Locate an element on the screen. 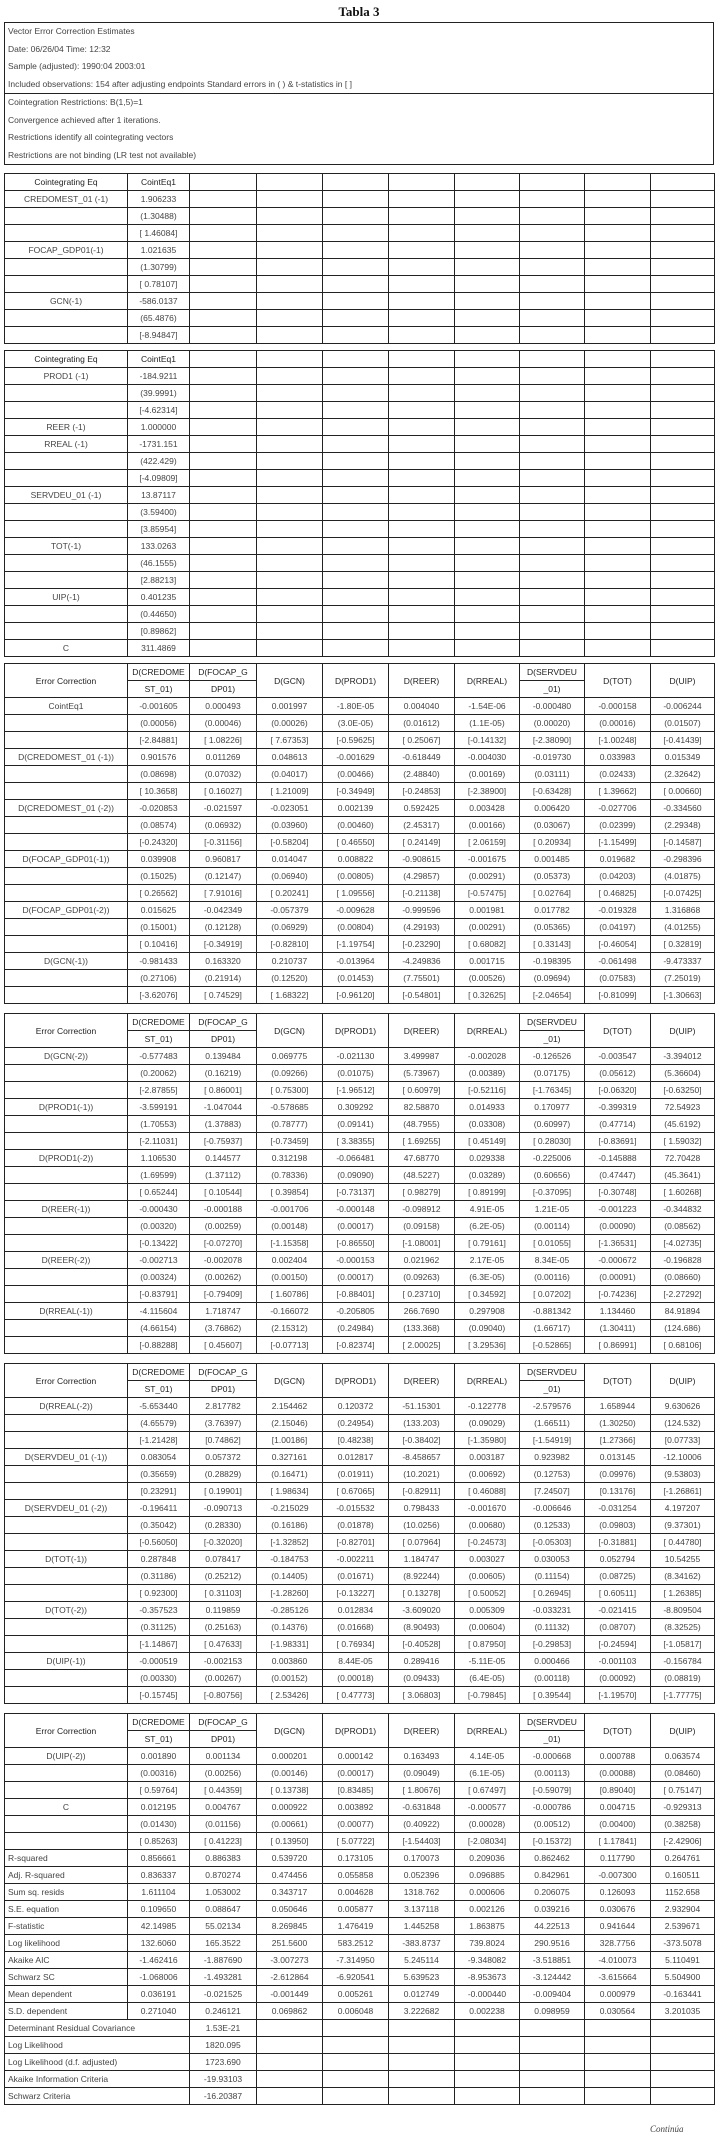  std-error-cell: (9.37301) is located at coordinates (682, 1525).